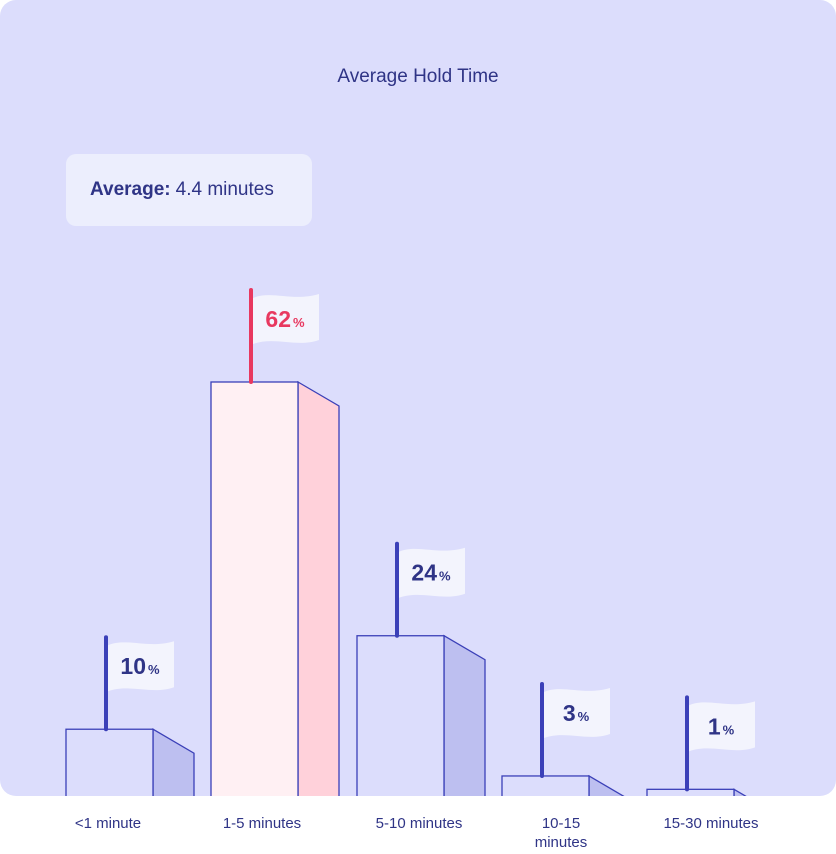 The width and height of the screenshot is (836, 854). What do you see at coordinates (714, 726) in the screenshot?
I see `bar-value-number: 1` at bounding box center [714, 726].